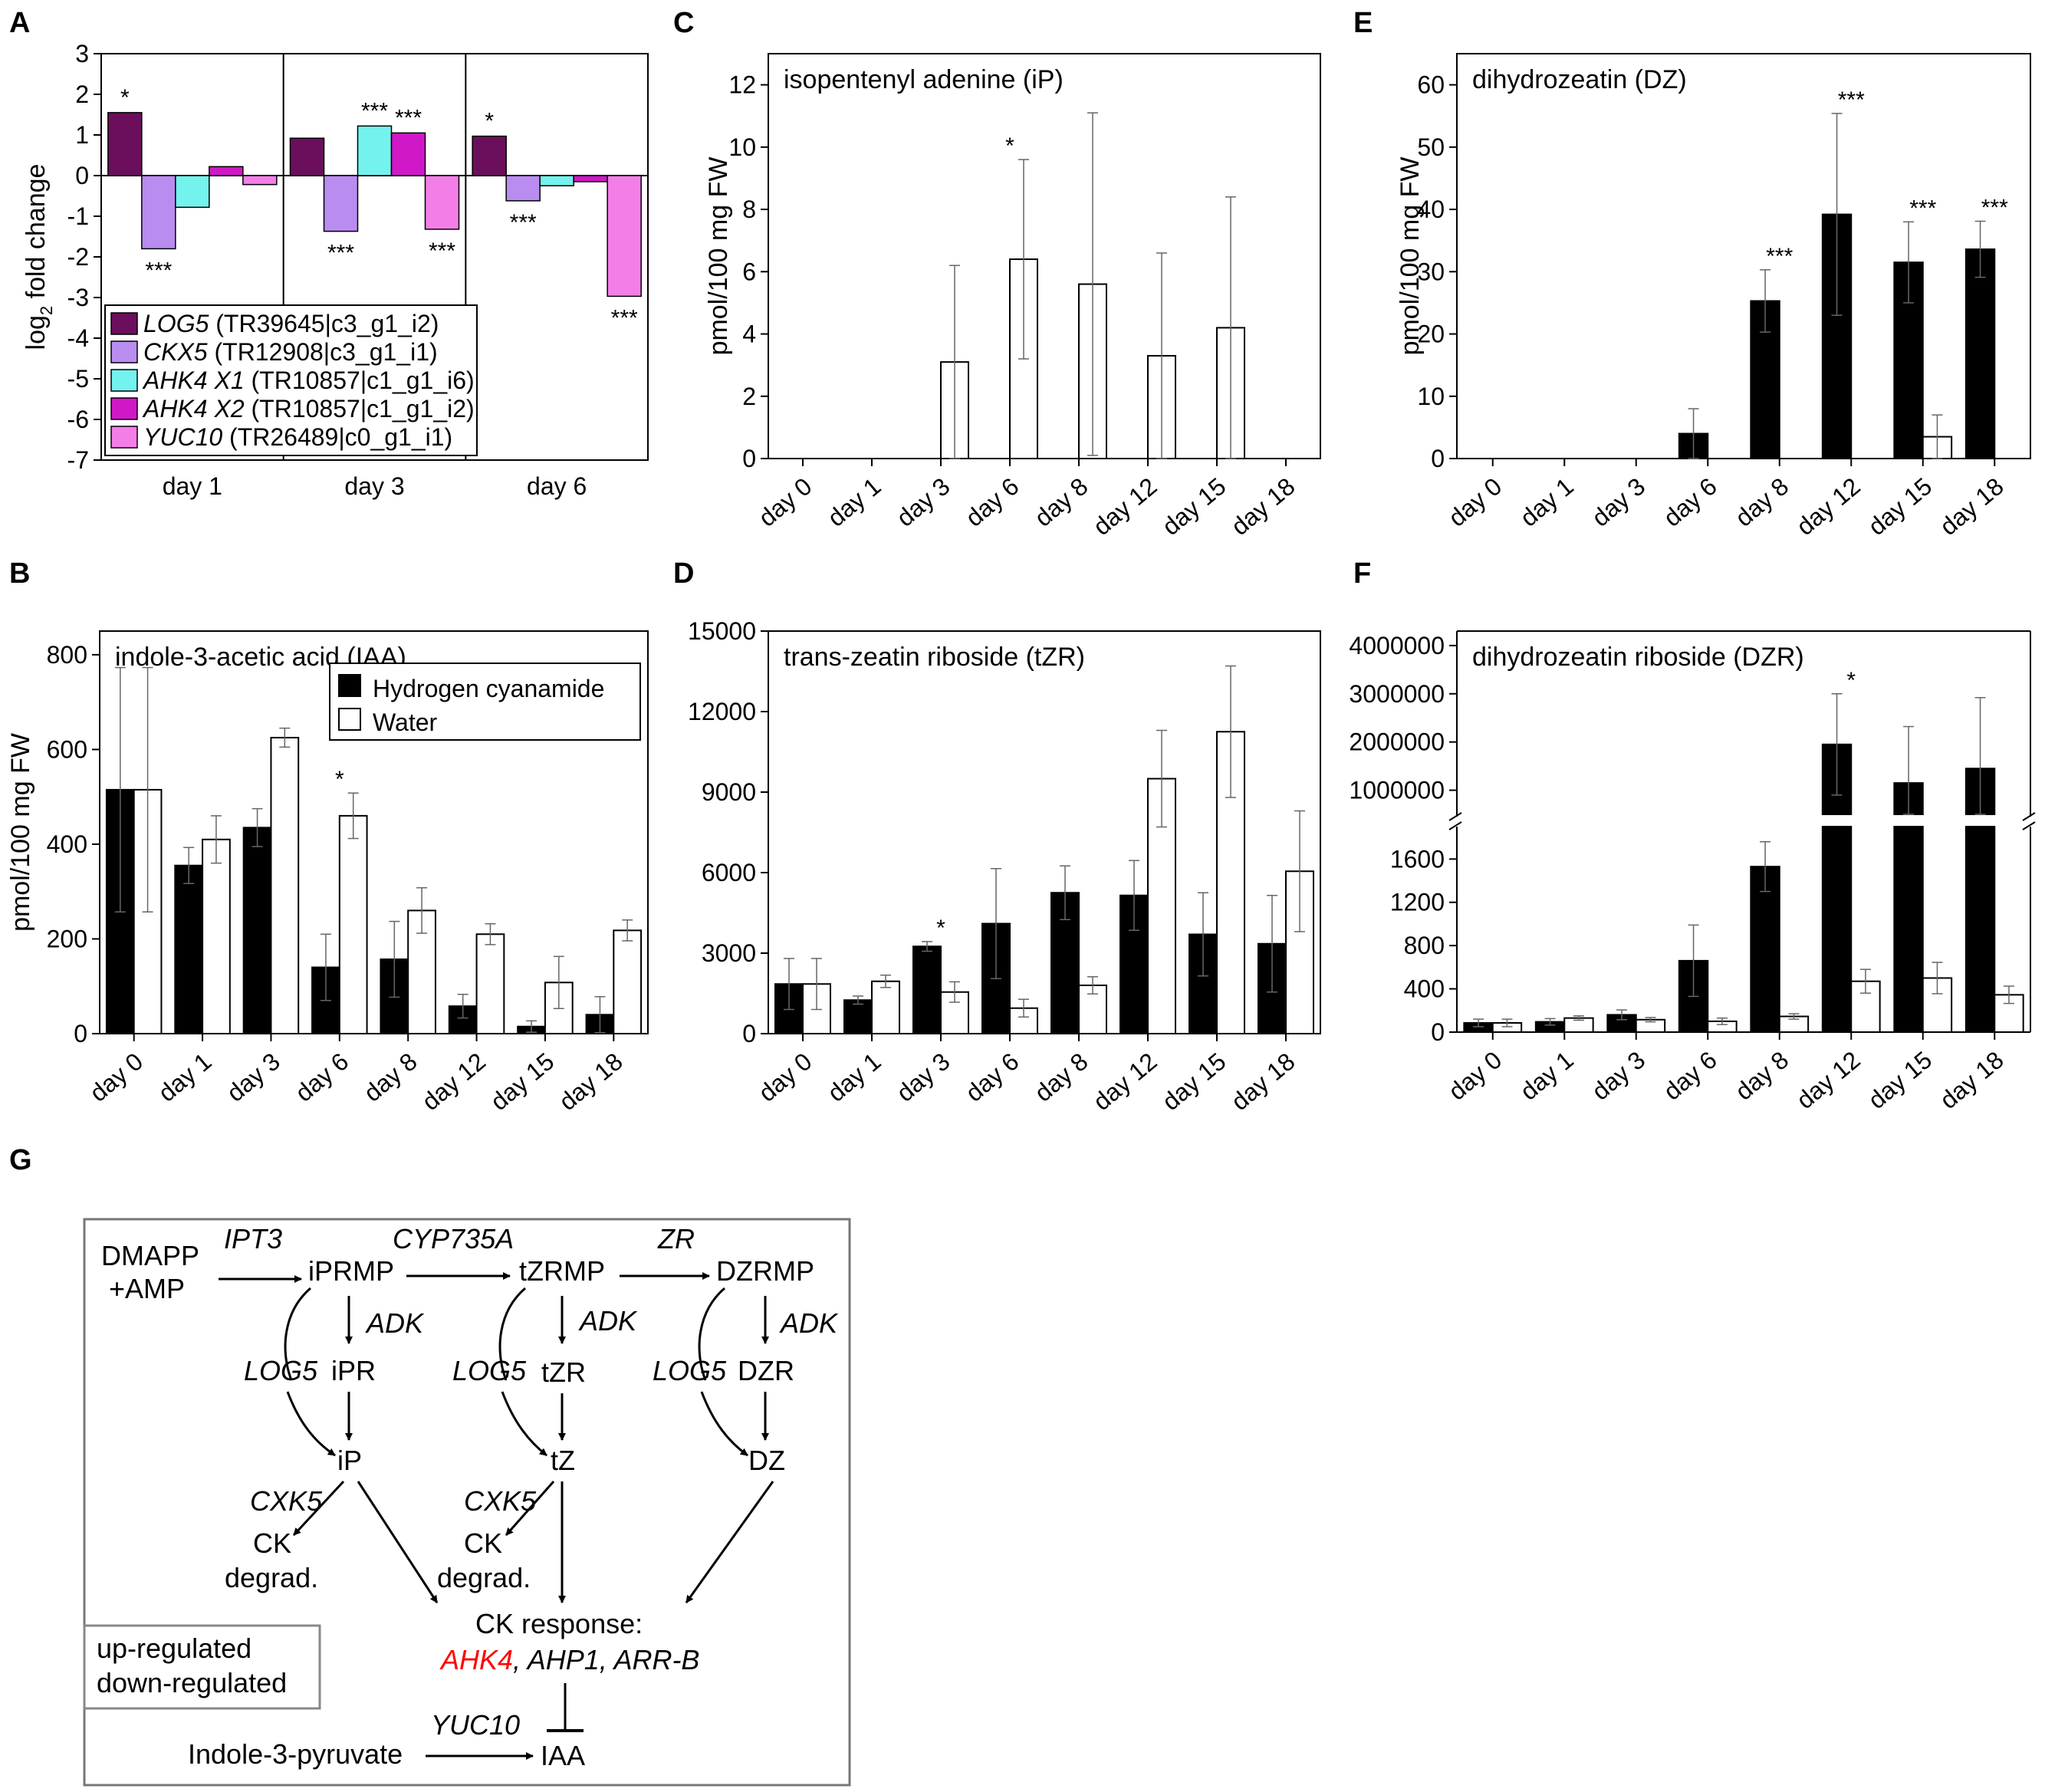  I want to click on tzrmp-label: tZRMP, so click(562, 1271).